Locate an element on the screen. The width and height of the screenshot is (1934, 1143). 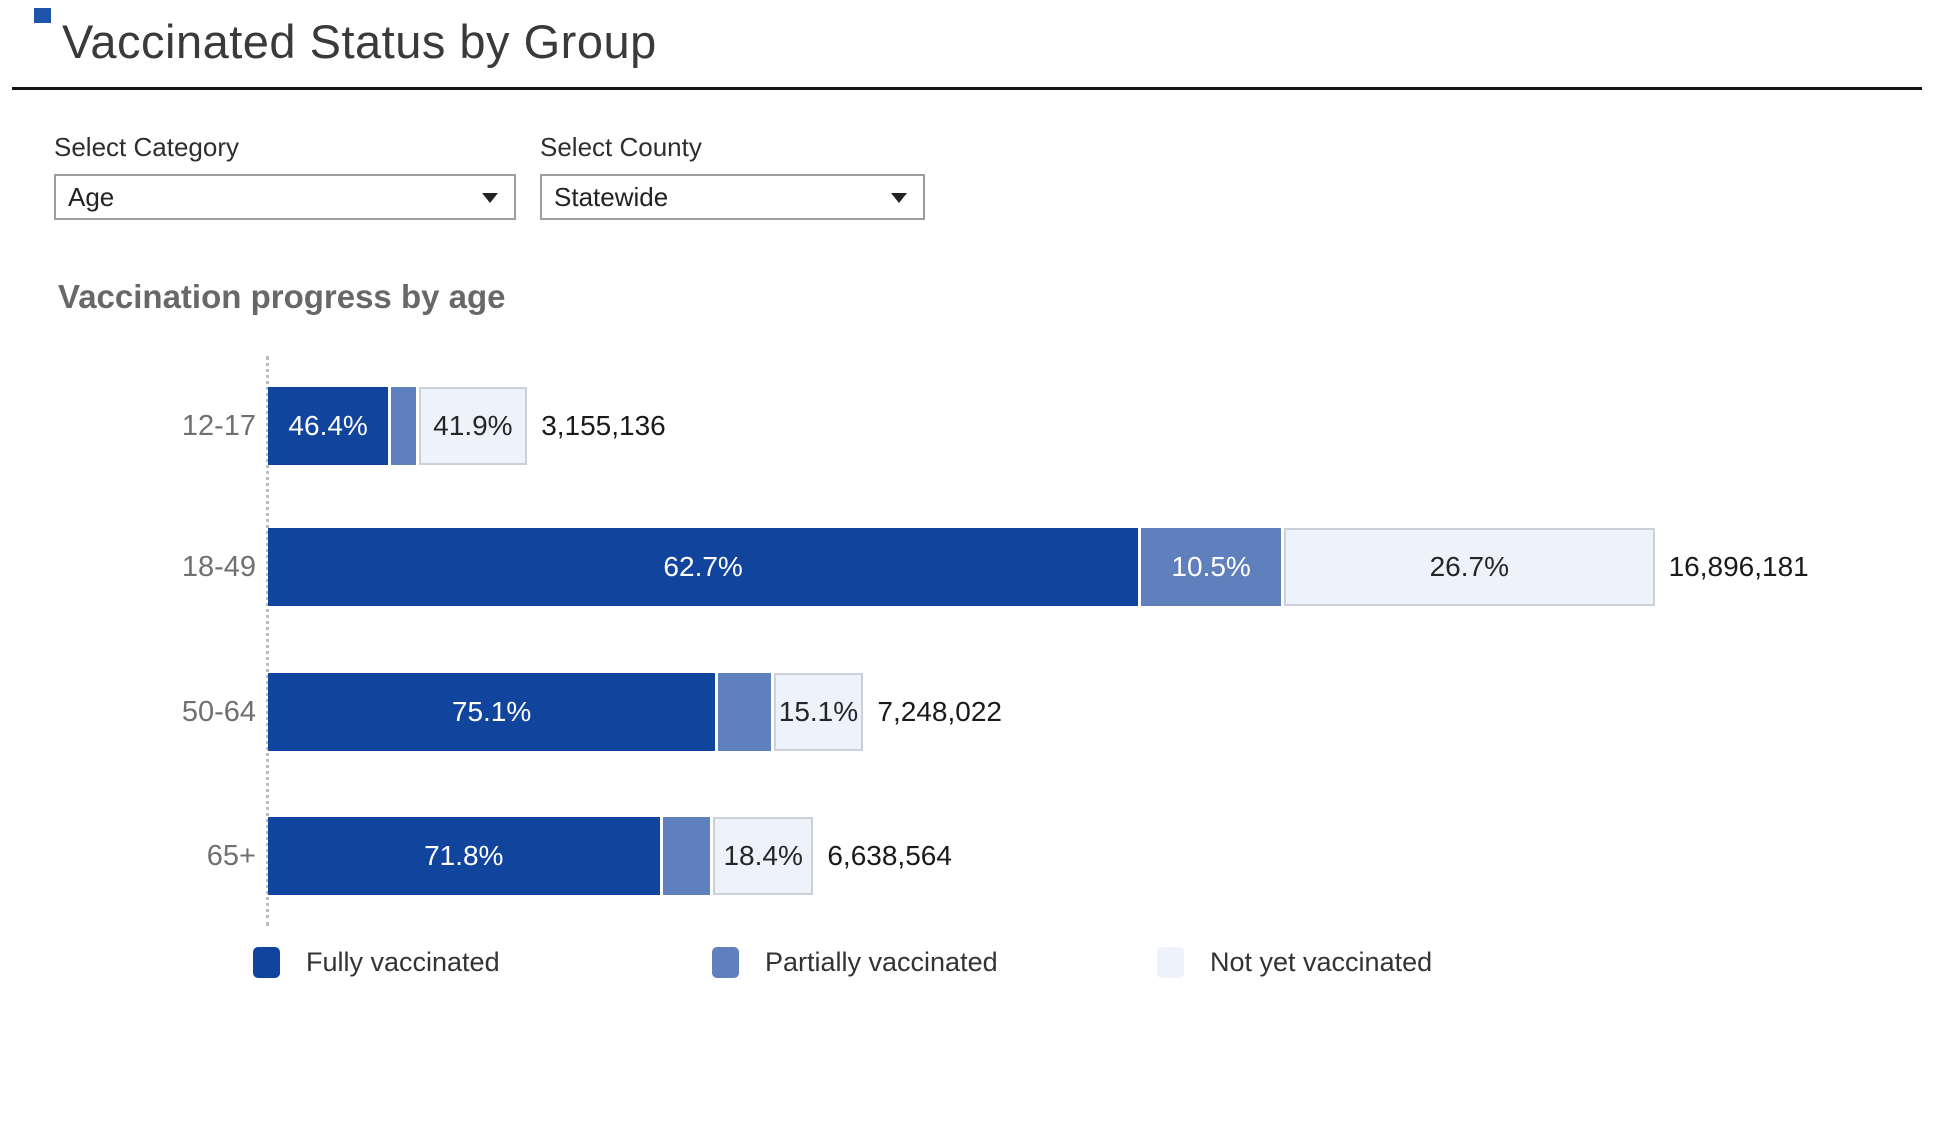
not-yet-vaccinated-pct-label: 41.9% is located at coordinates (473, 425).